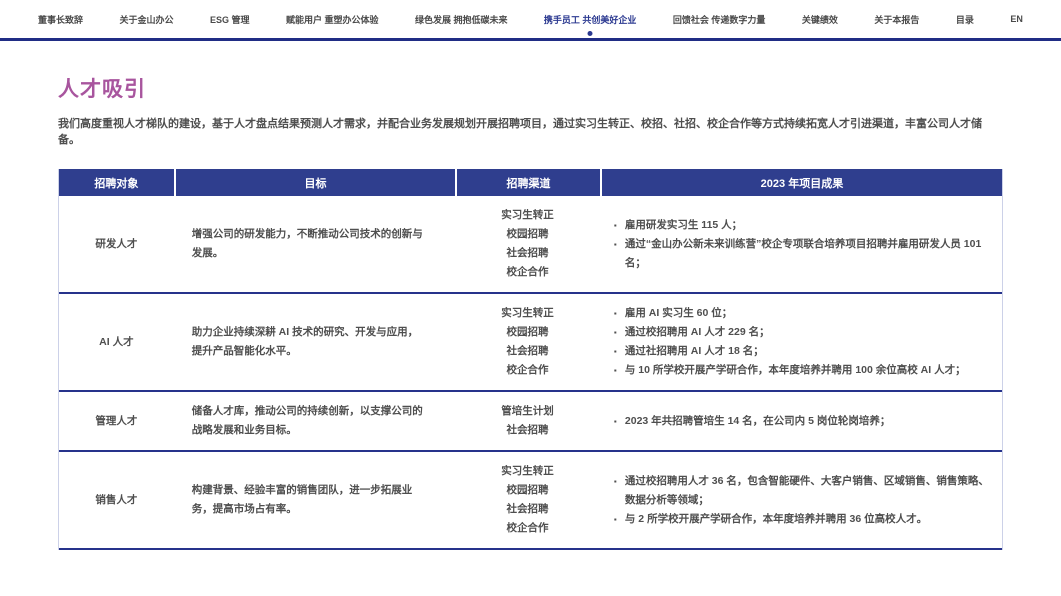 The height and width of the screenshot is (596, 1061). Describe the element at coordinates (1016, 19) in the screenshot. I see `nav-item-11: EN` at that location.